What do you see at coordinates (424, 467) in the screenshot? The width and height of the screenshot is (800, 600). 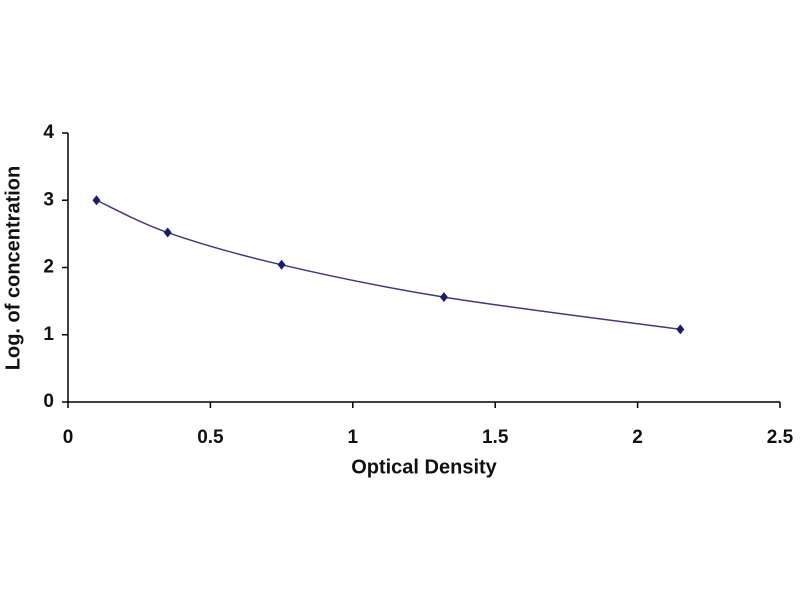 I see `x-axis-title: Optical Density` at bounding box center [424, 467].